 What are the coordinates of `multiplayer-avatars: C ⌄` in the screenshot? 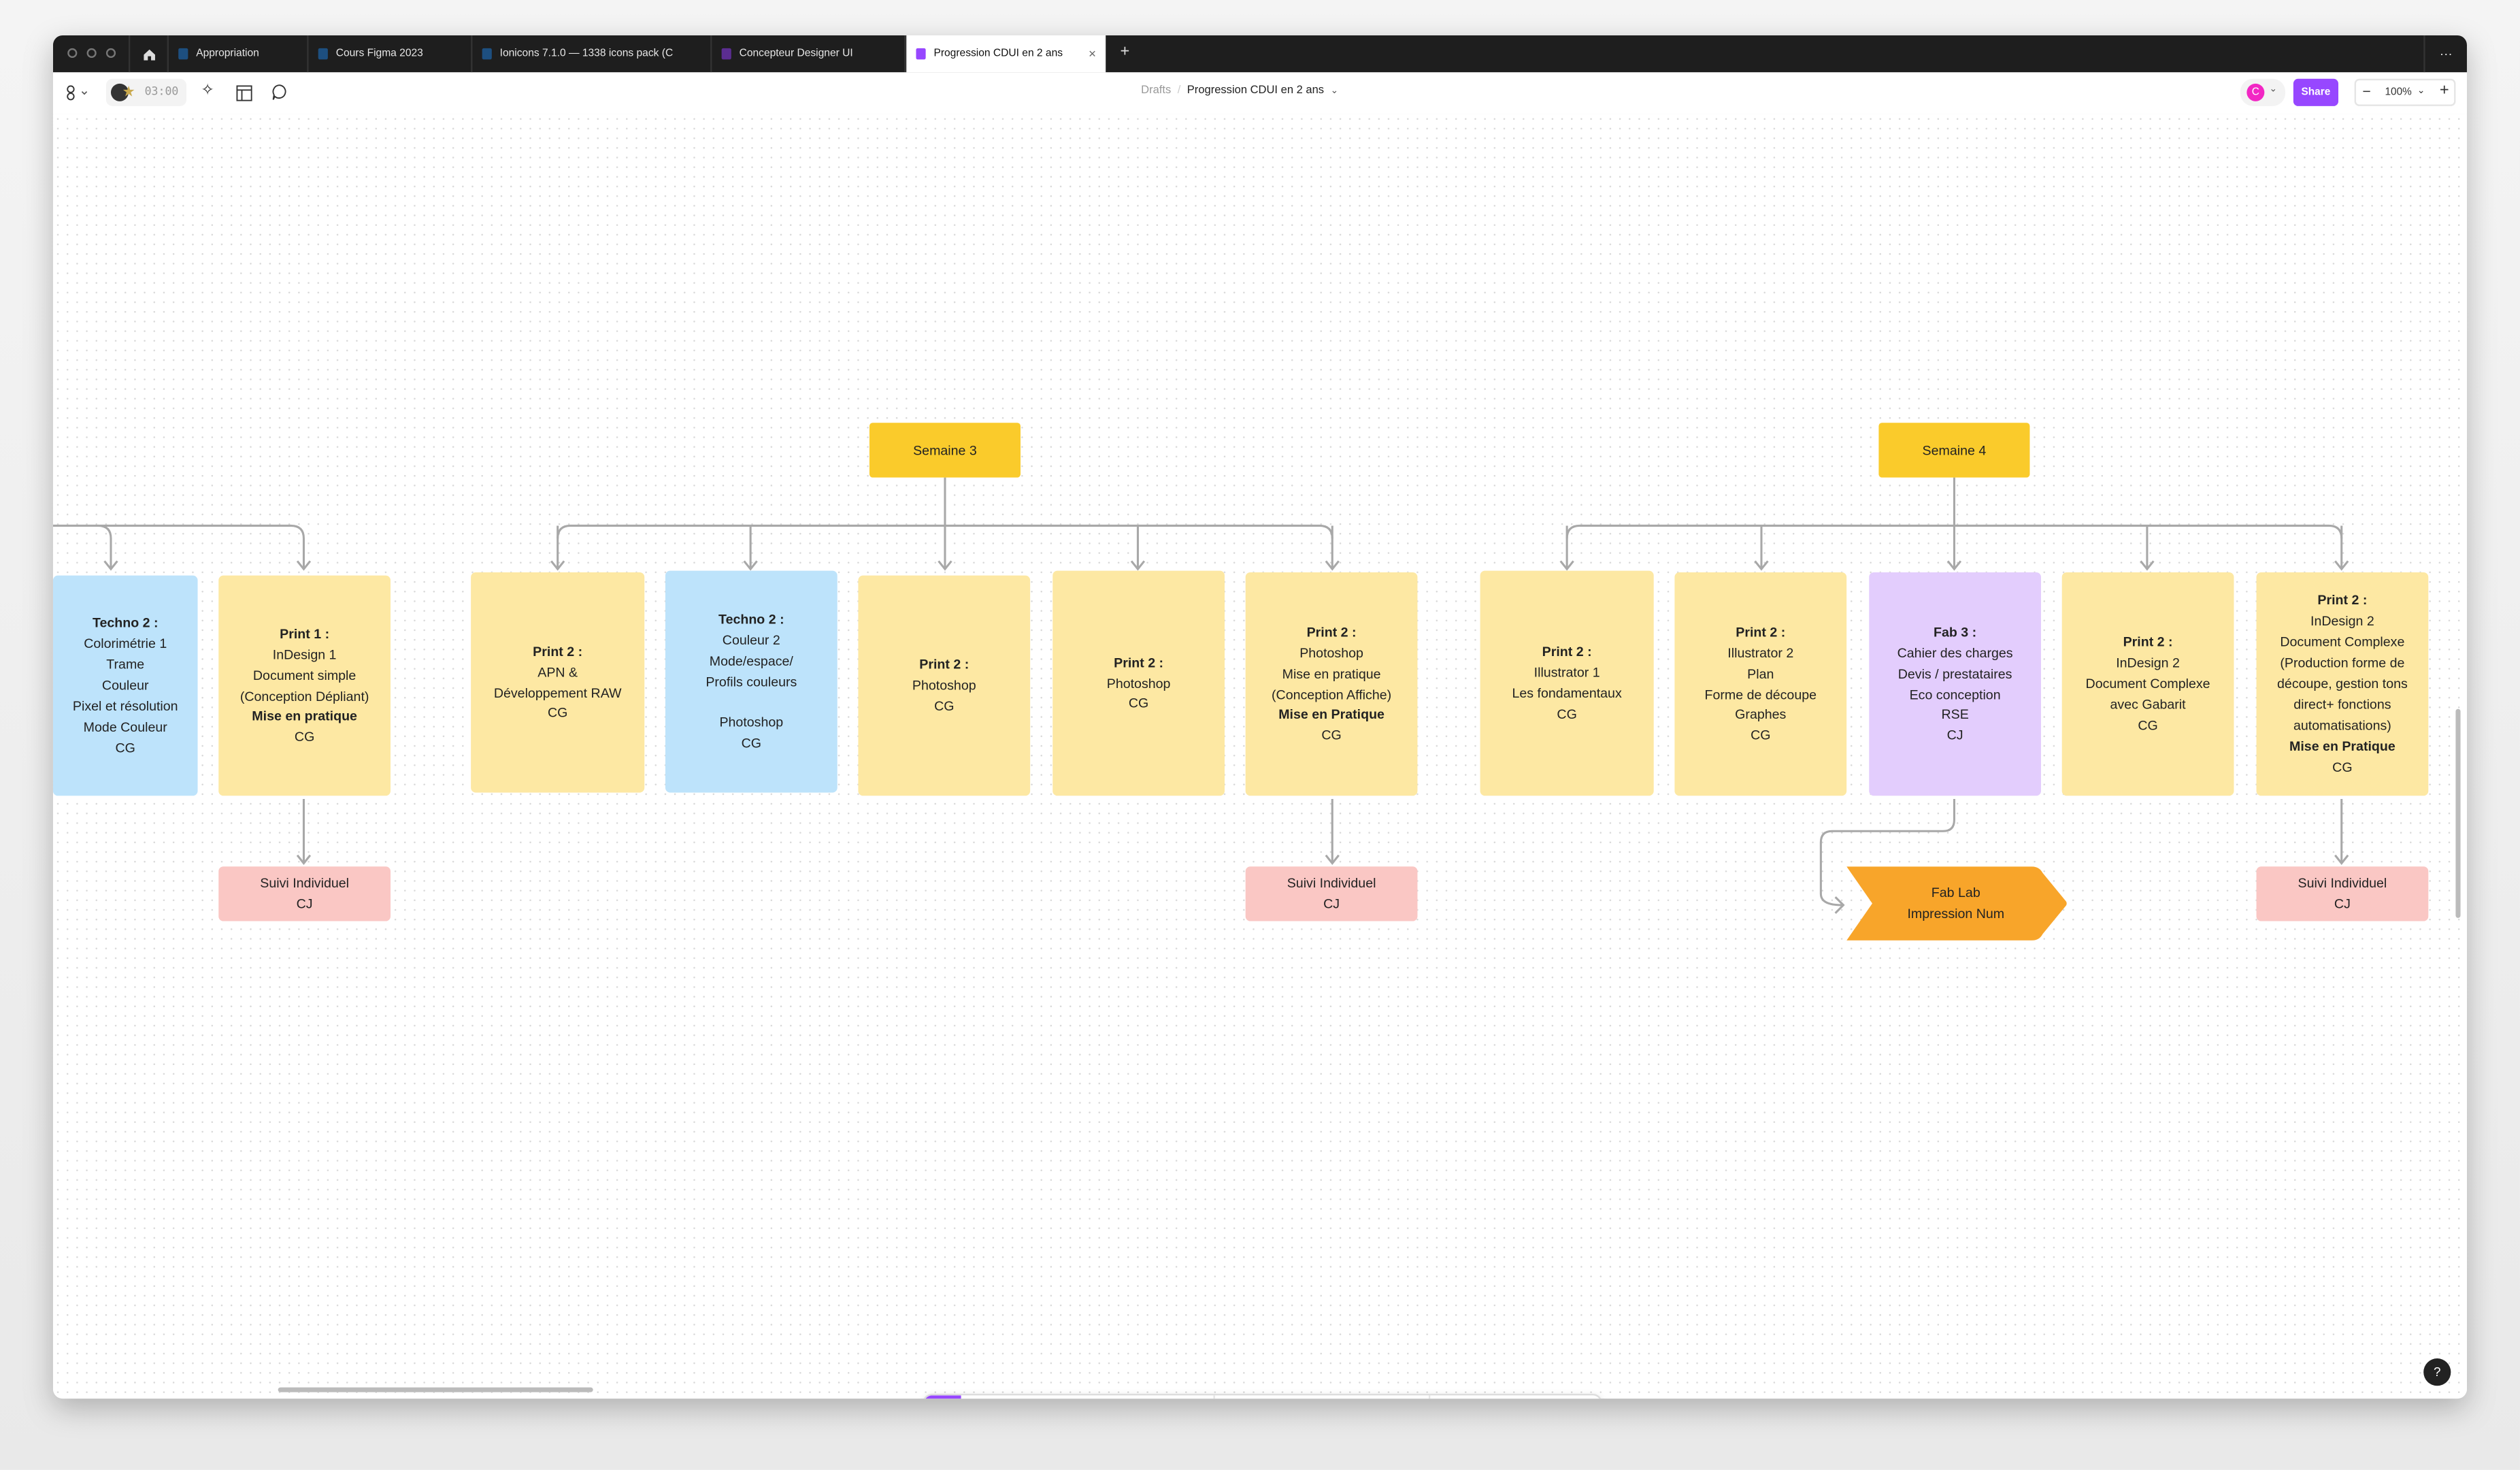 It's located at (2263, 92).